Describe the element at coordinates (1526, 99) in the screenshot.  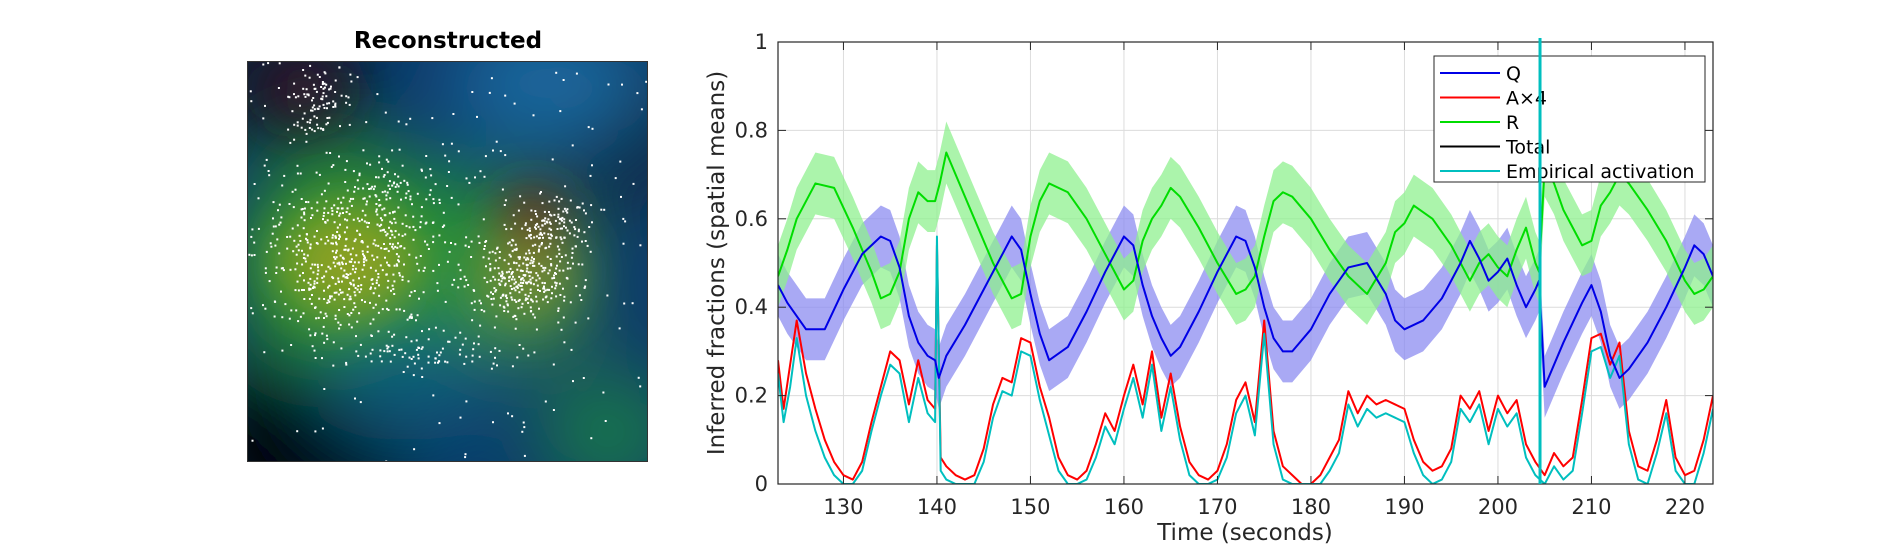
I see `legend-entry: A×4` at that location.